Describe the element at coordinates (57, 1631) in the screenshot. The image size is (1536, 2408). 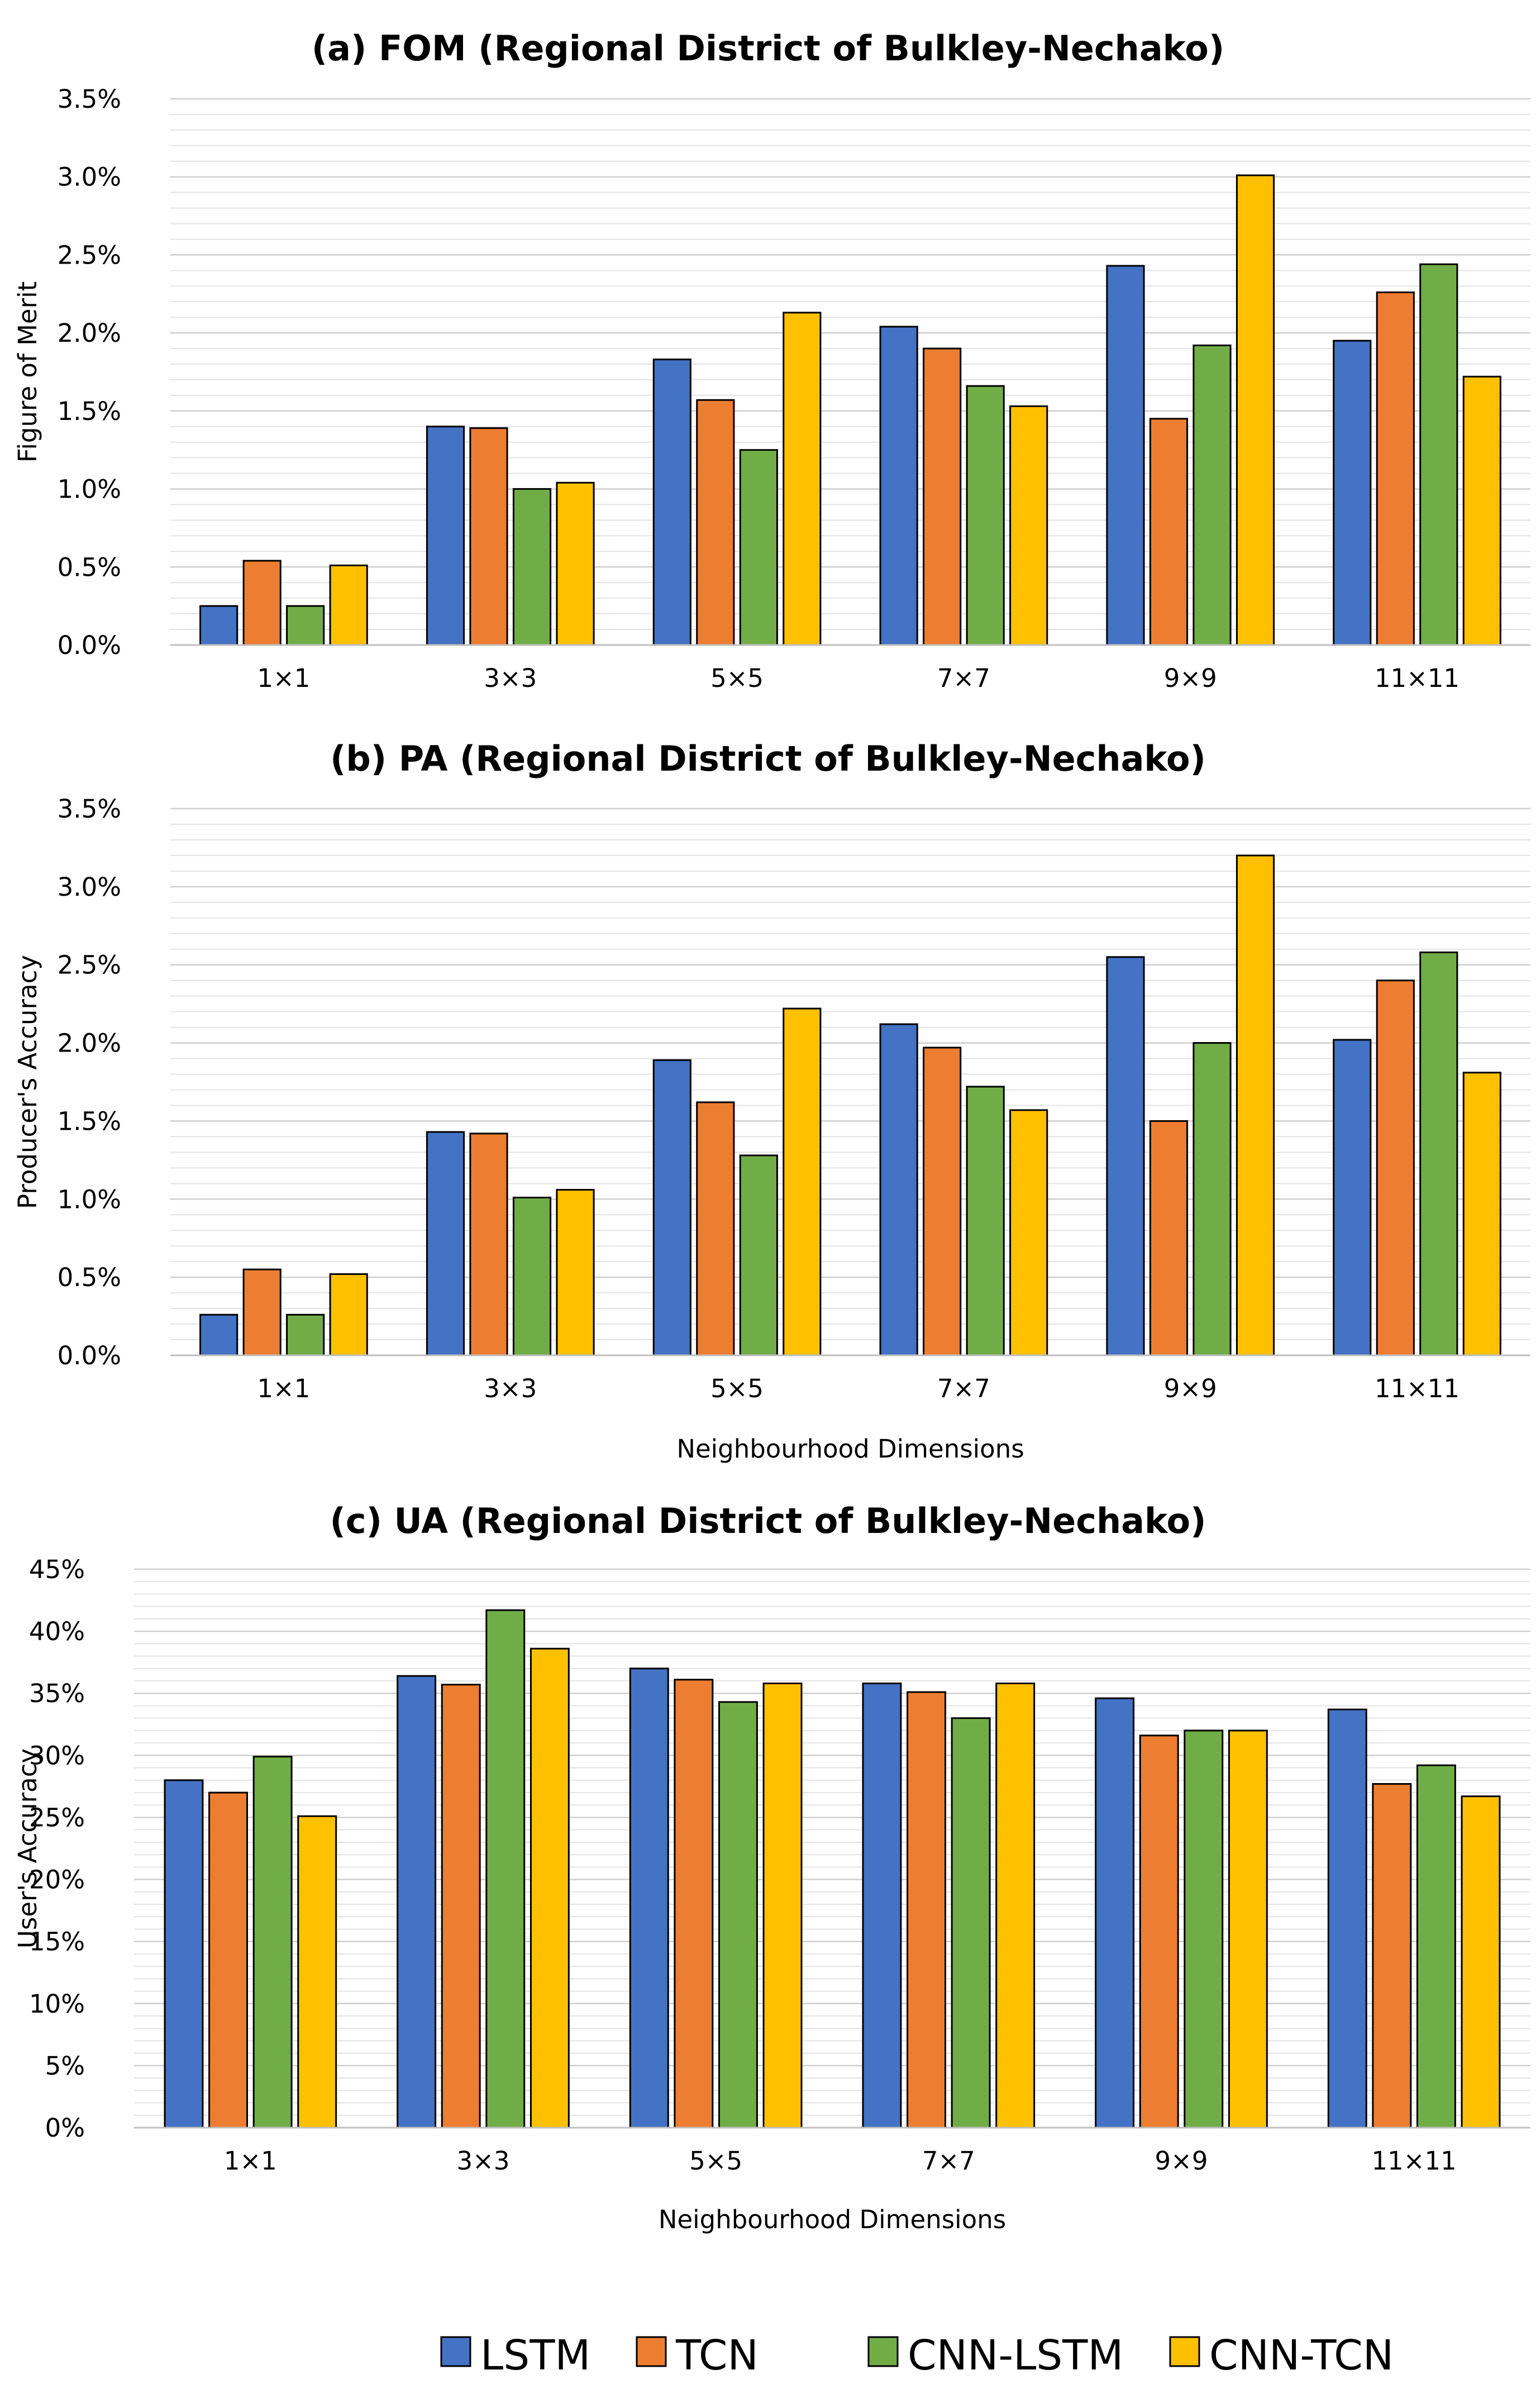
I see `y-tick-label: 40%` at that location.